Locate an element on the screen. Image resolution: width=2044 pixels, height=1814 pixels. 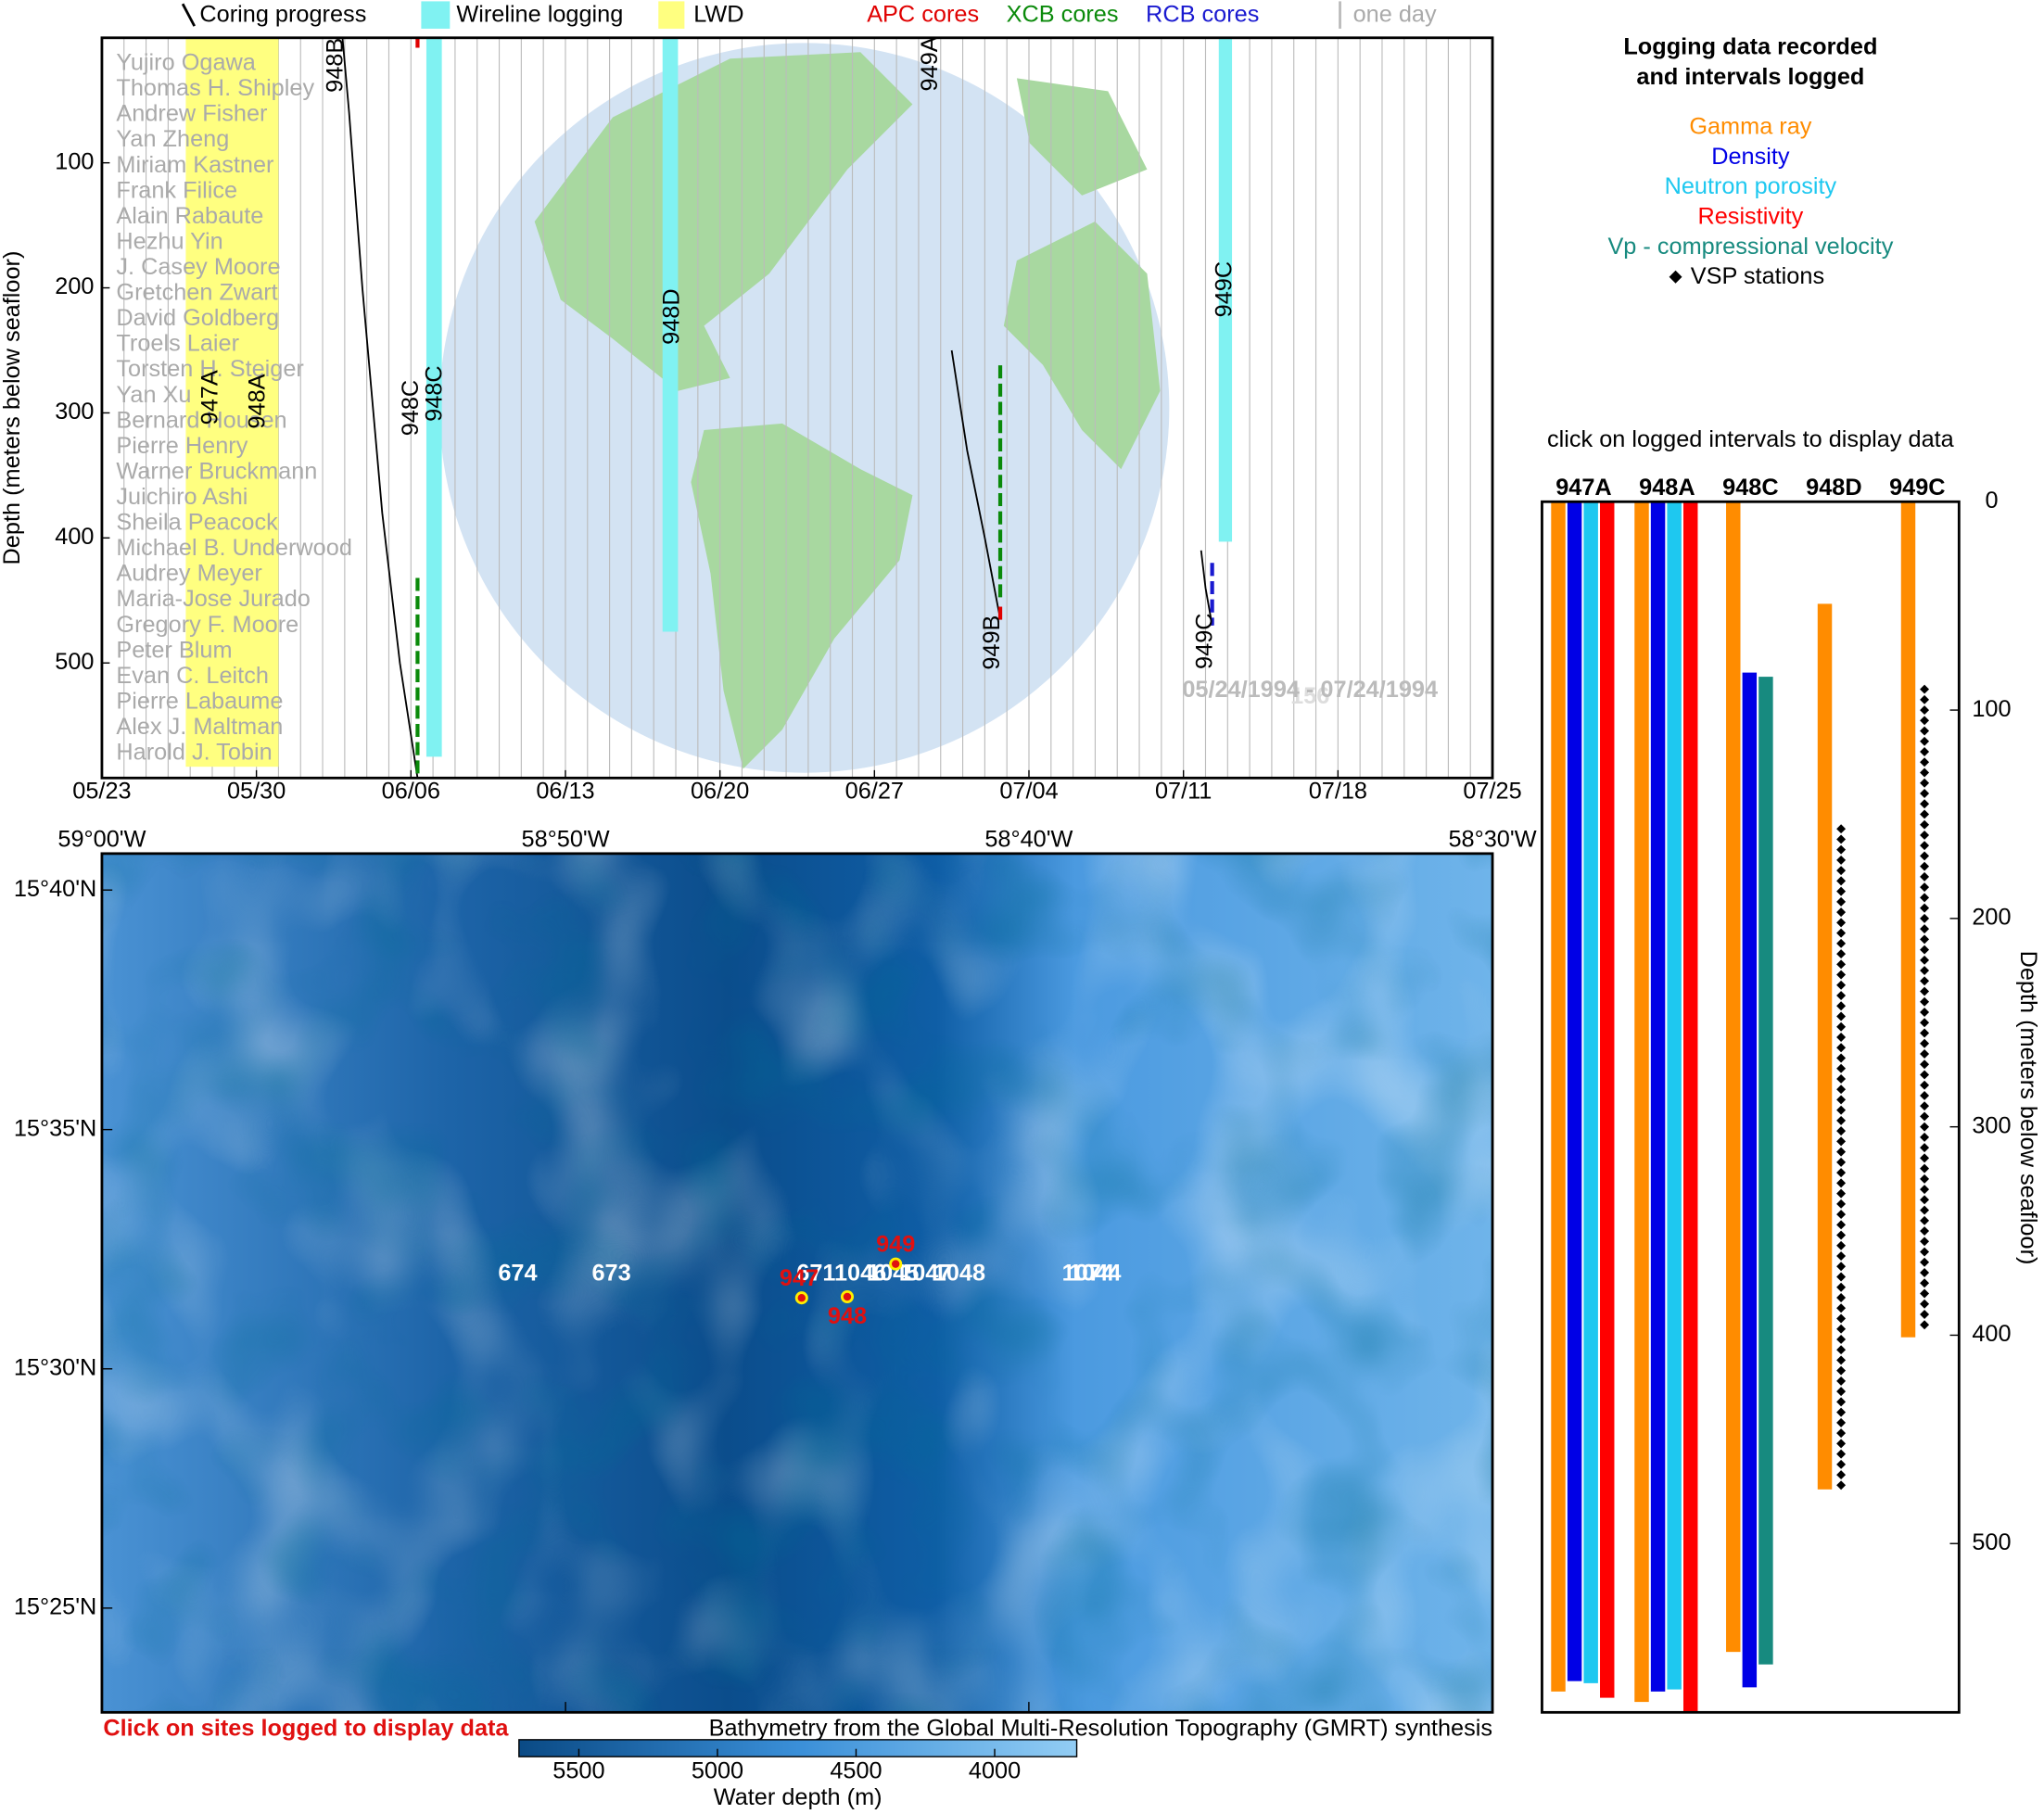
scientist-name: Harold J. Tobin is located at coordinates (194, 753).